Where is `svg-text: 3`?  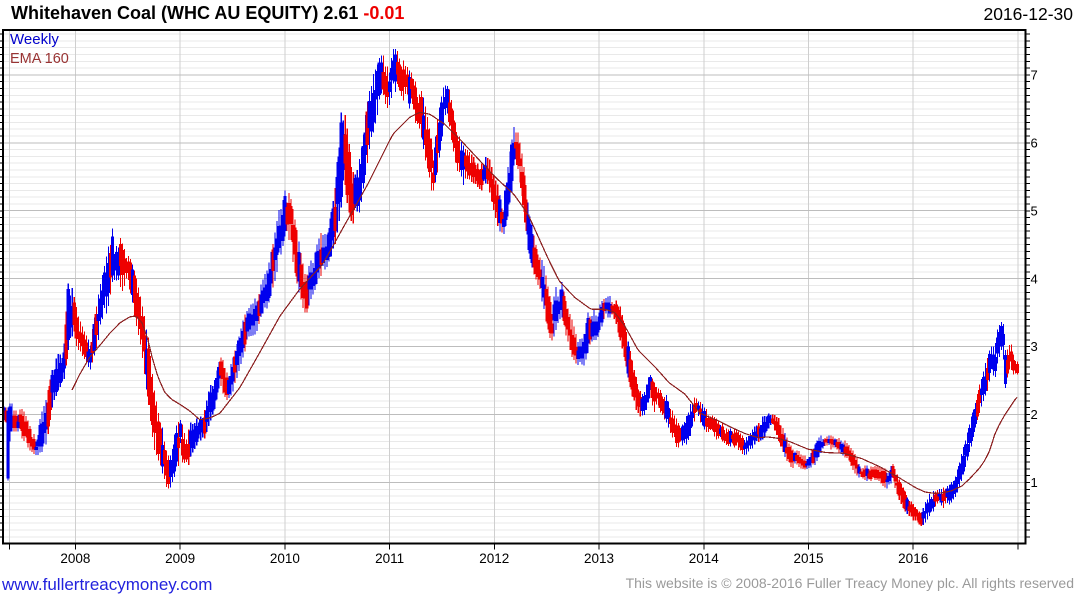
svg-text: 3 is located at coordinates (1034, 346).